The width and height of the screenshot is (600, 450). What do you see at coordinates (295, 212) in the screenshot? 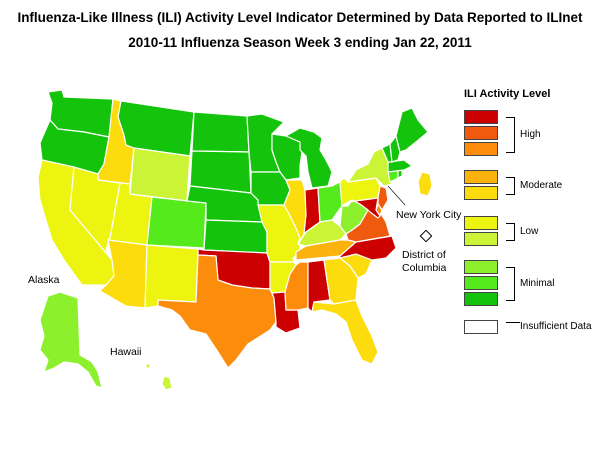
I see `state-IL` at bounding box center [295, 212].